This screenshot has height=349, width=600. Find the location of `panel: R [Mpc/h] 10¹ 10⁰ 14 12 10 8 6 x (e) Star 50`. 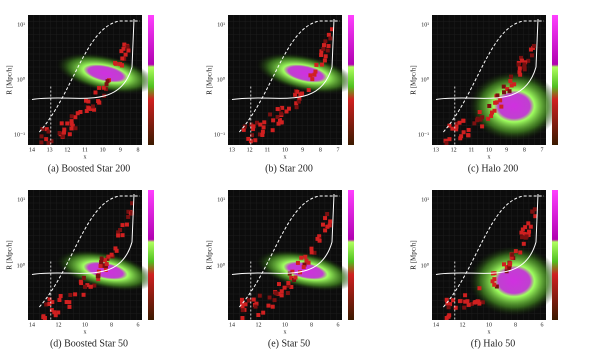

panel: R [Mpc/h] 10¹ 10⁰ 14 12 10 8 6 x (e) Star 50 is located at coordinates (280, 269).